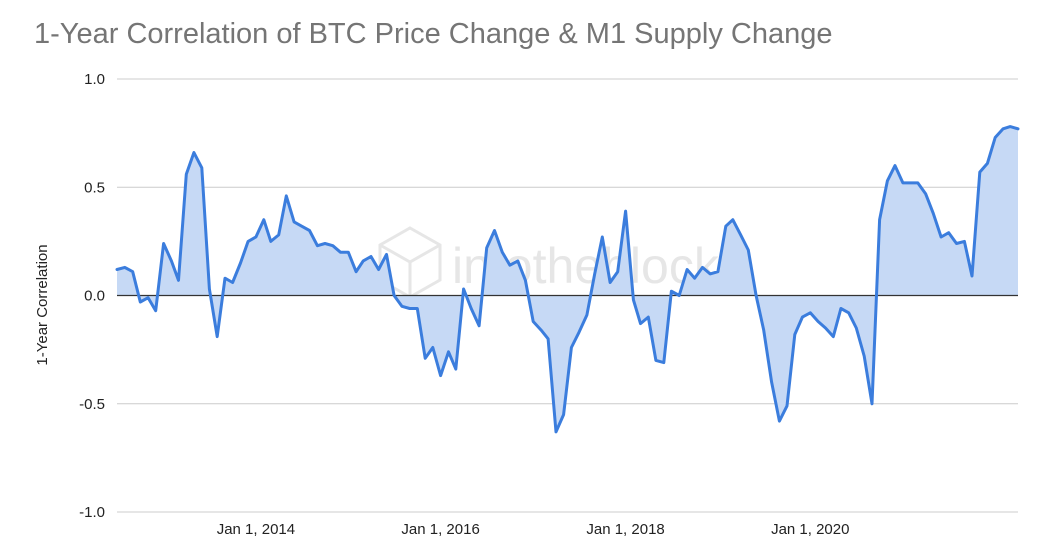 Image resolution: width=1050 pixels, height=554 pixels. I want to click on y-tick-label: -0.5, so click(92, 404).